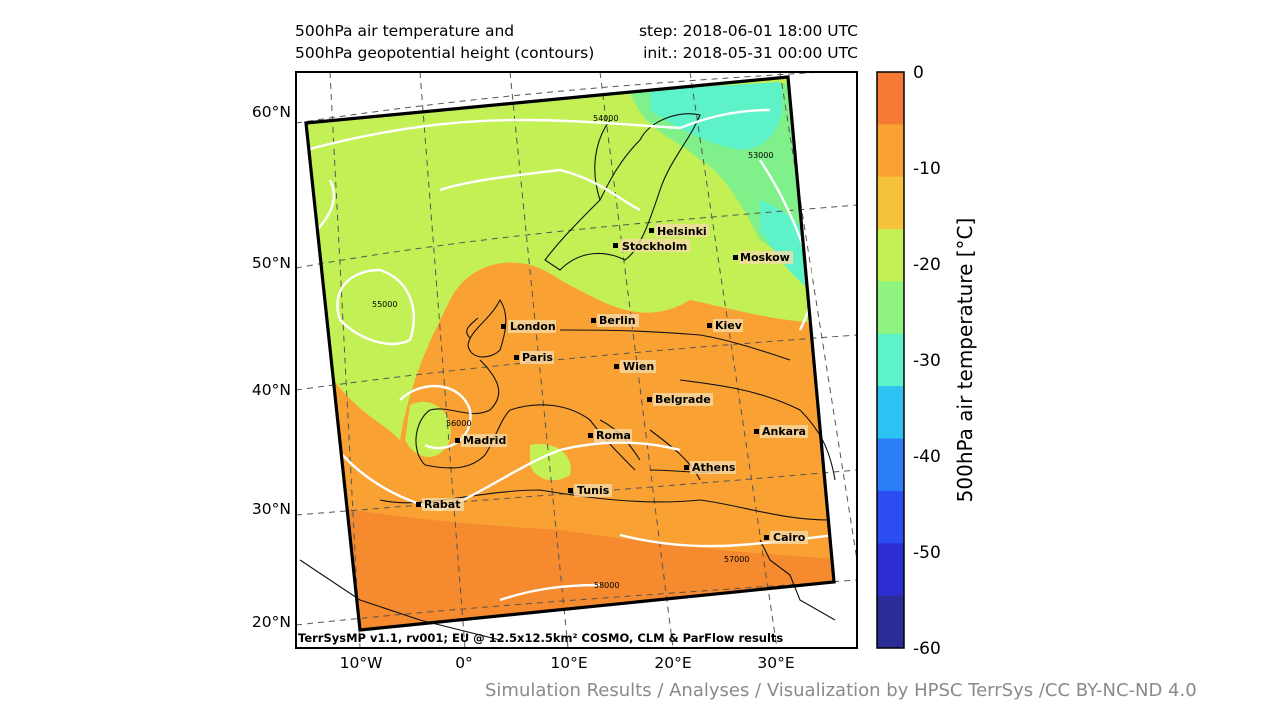 This screenshot has height=720, width=1280. What do you see at coordinates (927, 169) in the screenshot?
I see `colorbar-tick: -10` at bounding box center [927, 169].